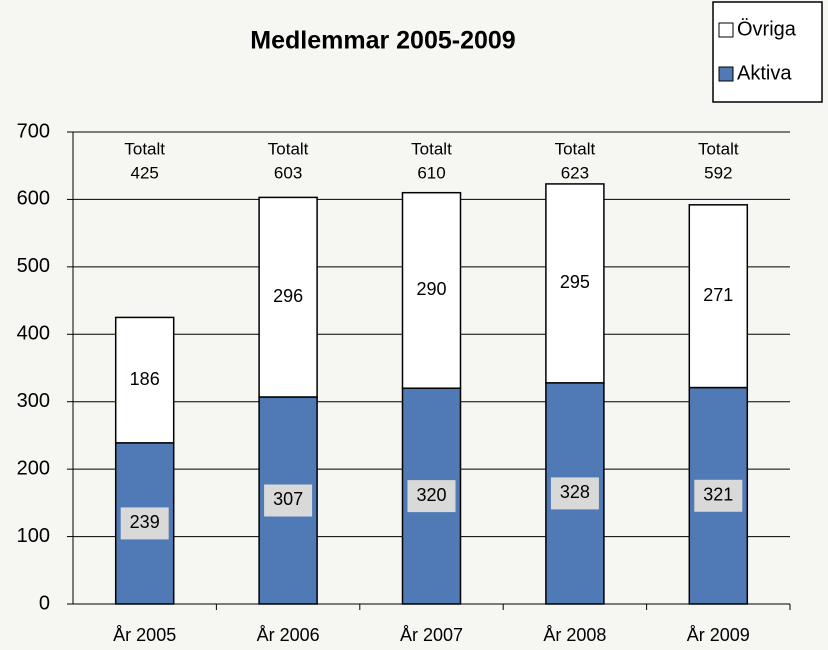 This screenshot has width=828, height=650. Describe the element at coordinates (431, 172) in the screenshot. I see `total-value: 610` at that location.